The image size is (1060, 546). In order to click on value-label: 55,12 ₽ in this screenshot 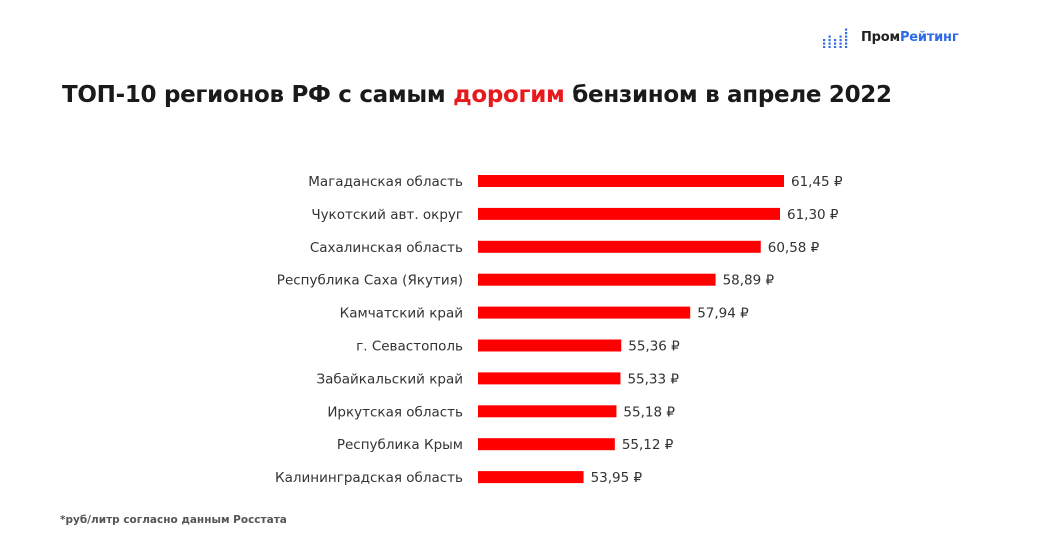, I will do `click(648, 445)`.